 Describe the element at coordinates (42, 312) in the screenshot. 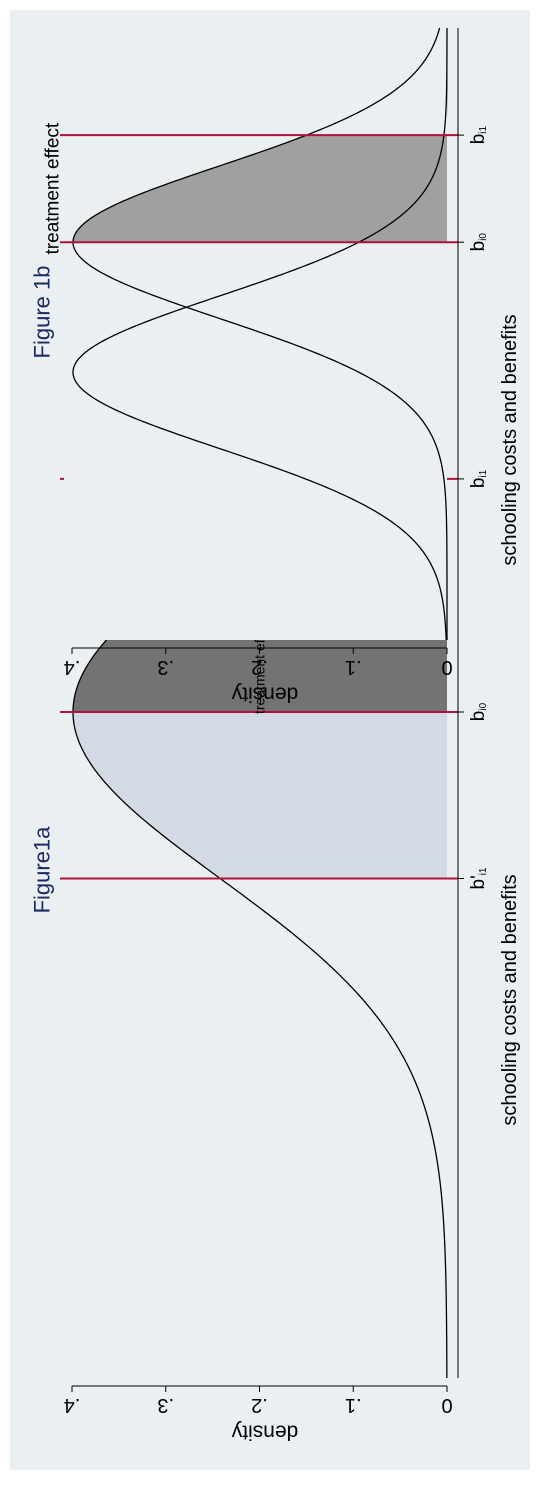

I see `chart-title: Figure 1b` at that location.